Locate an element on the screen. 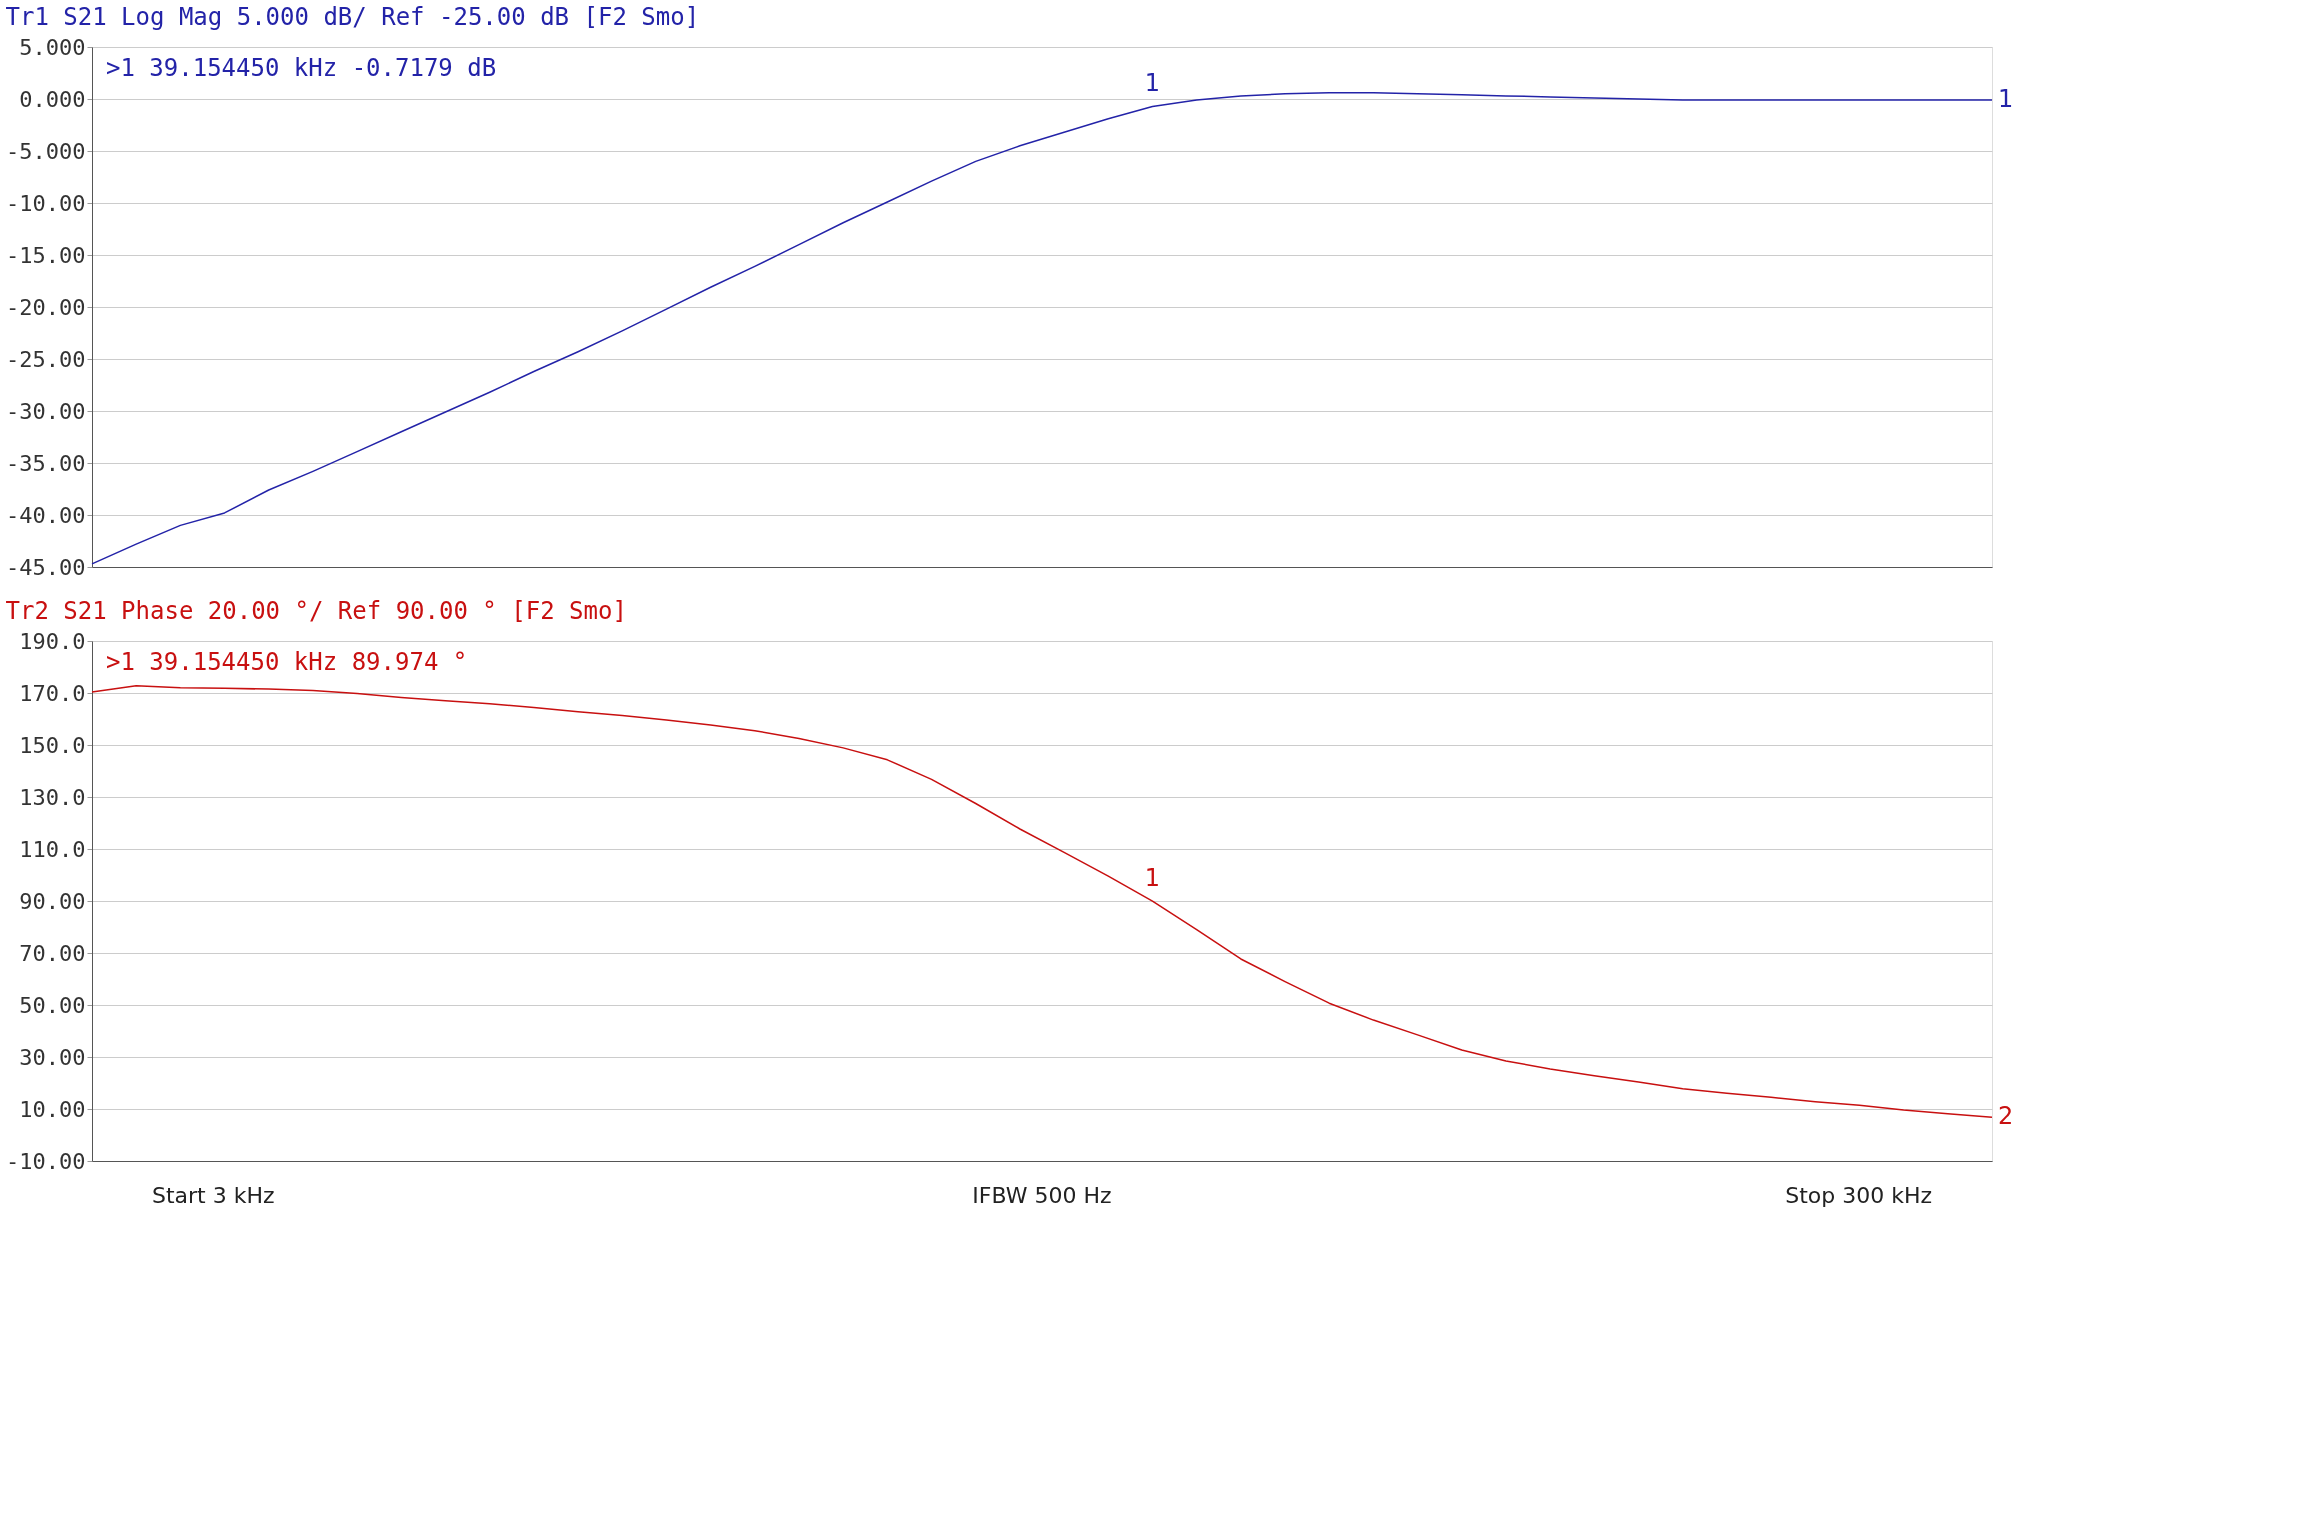  y-tick-label: 30.00 is located at coordinates (52, 1057).